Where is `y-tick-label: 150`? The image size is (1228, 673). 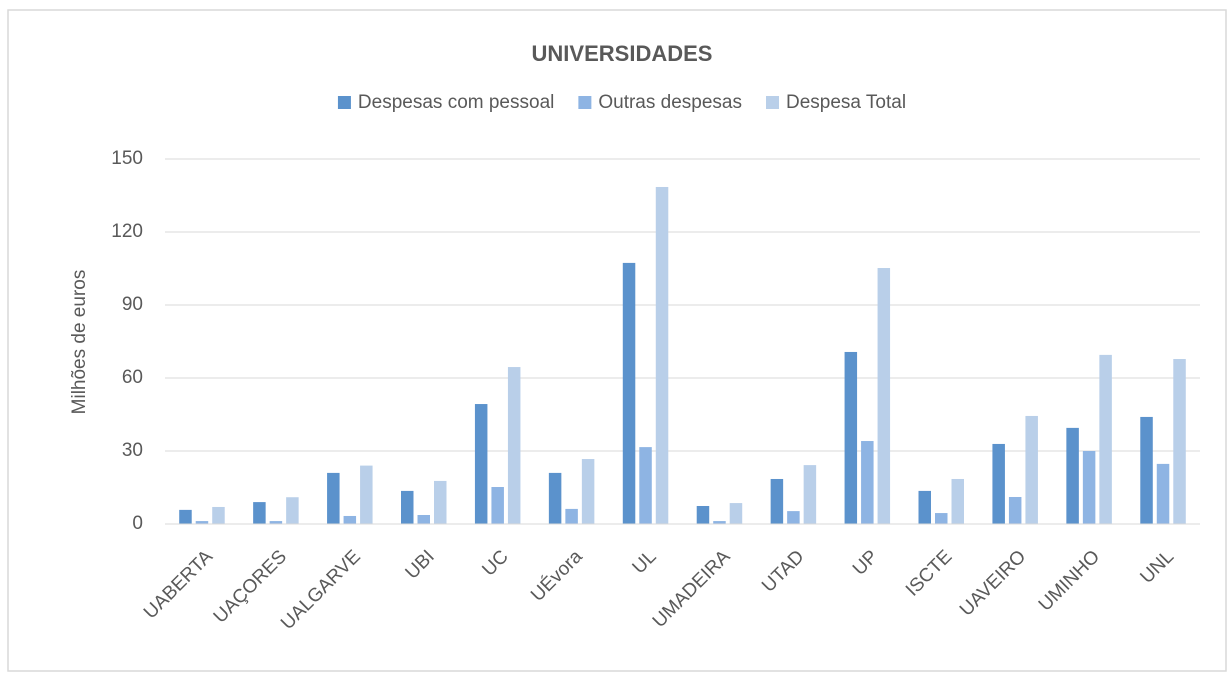
y-tick-label: 150 is located at coordinates (127, 158).